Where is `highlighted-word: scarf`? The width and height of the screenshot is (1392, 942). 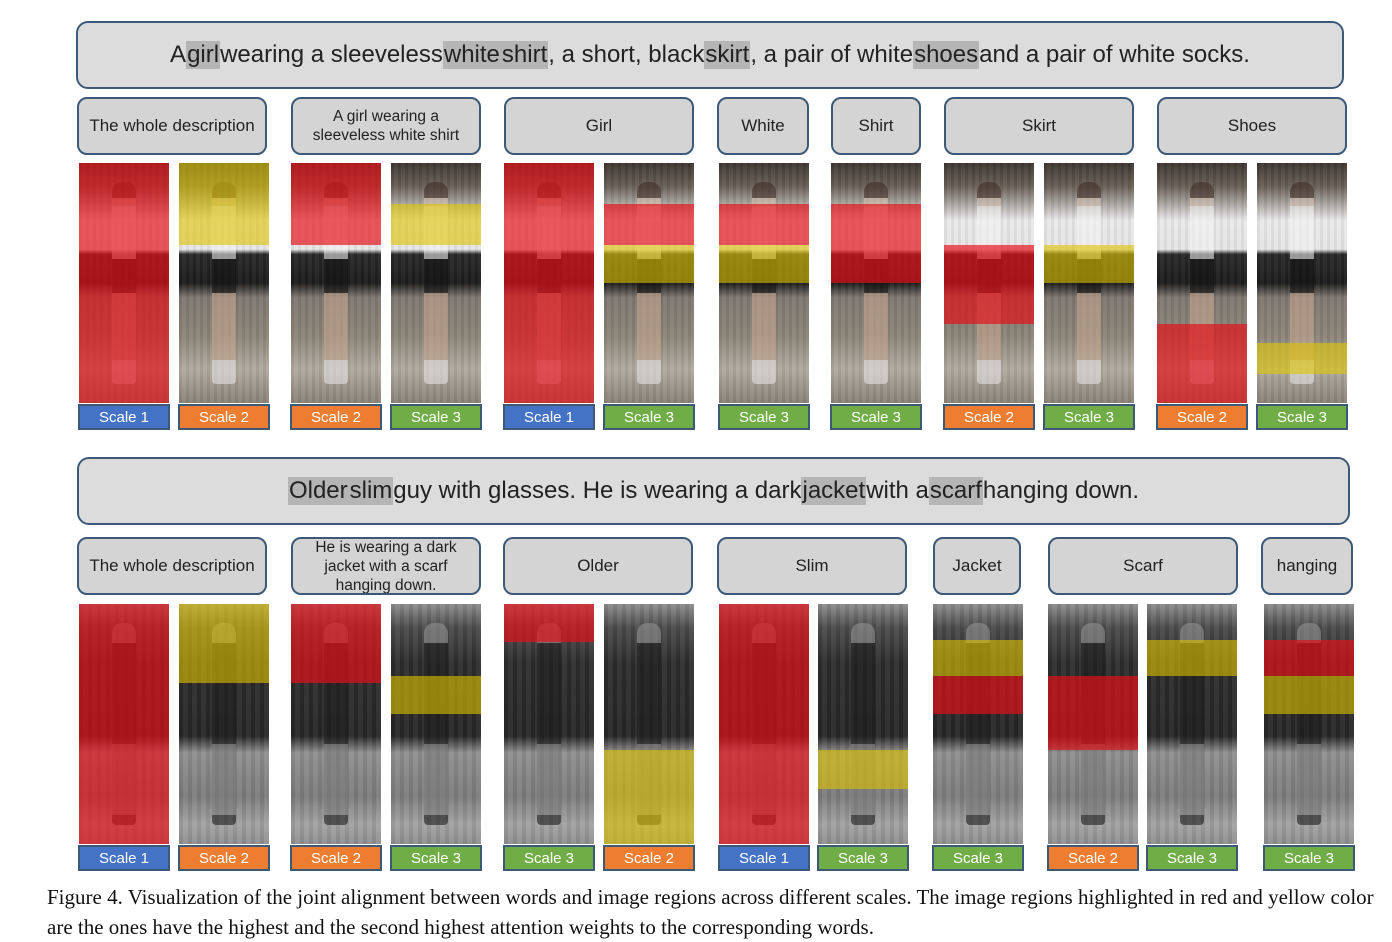 highlighted-word: scarf is located at coordinates (955, 491).